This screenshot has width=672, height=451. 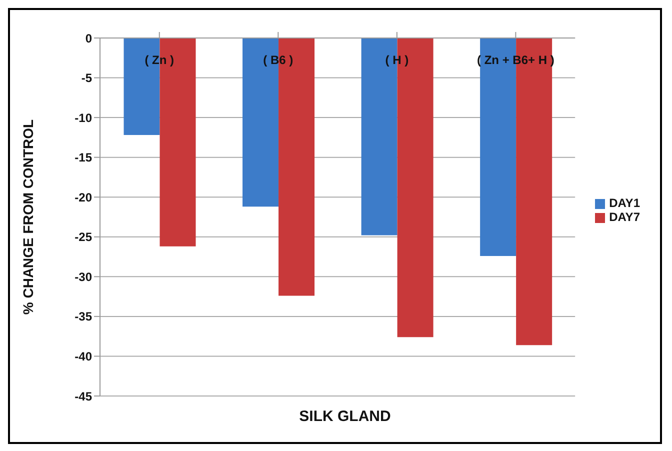 What do you see at coordinates (83, 277) in the screenshot?
I see `y-tick-label: -30` at bounding box center [83, 277].